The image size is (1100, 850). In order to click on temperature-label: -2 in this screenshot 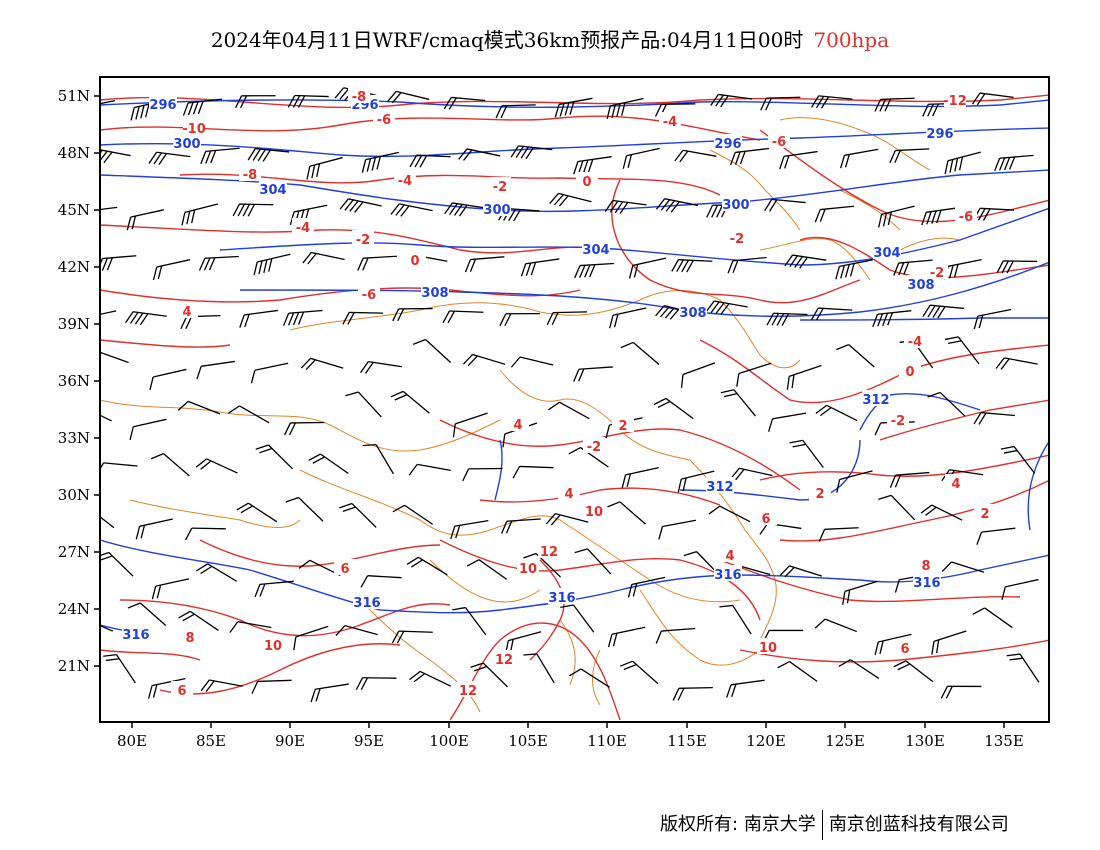, I will do `click(500, 187)`.